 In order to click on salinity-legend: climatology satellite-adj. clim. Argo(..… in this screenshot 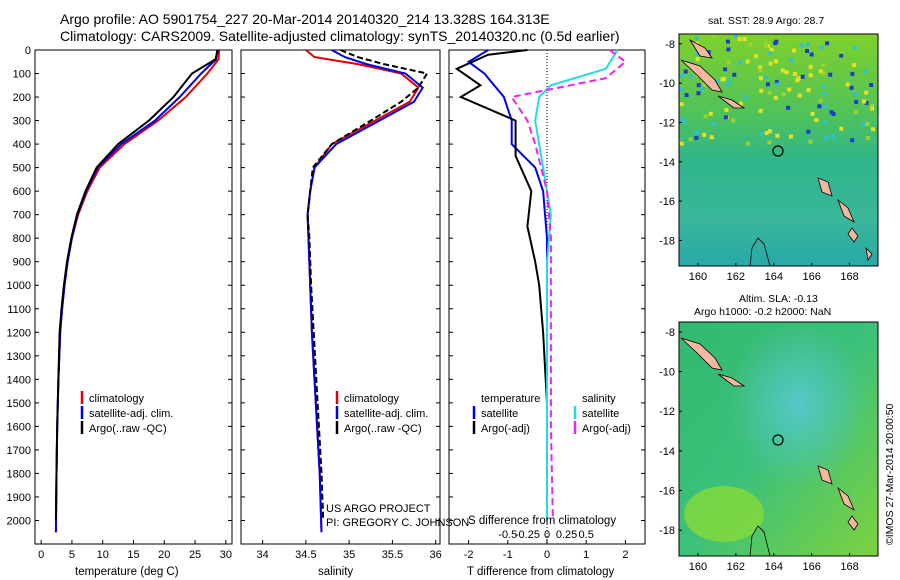, I will do `click(381, 413)`.